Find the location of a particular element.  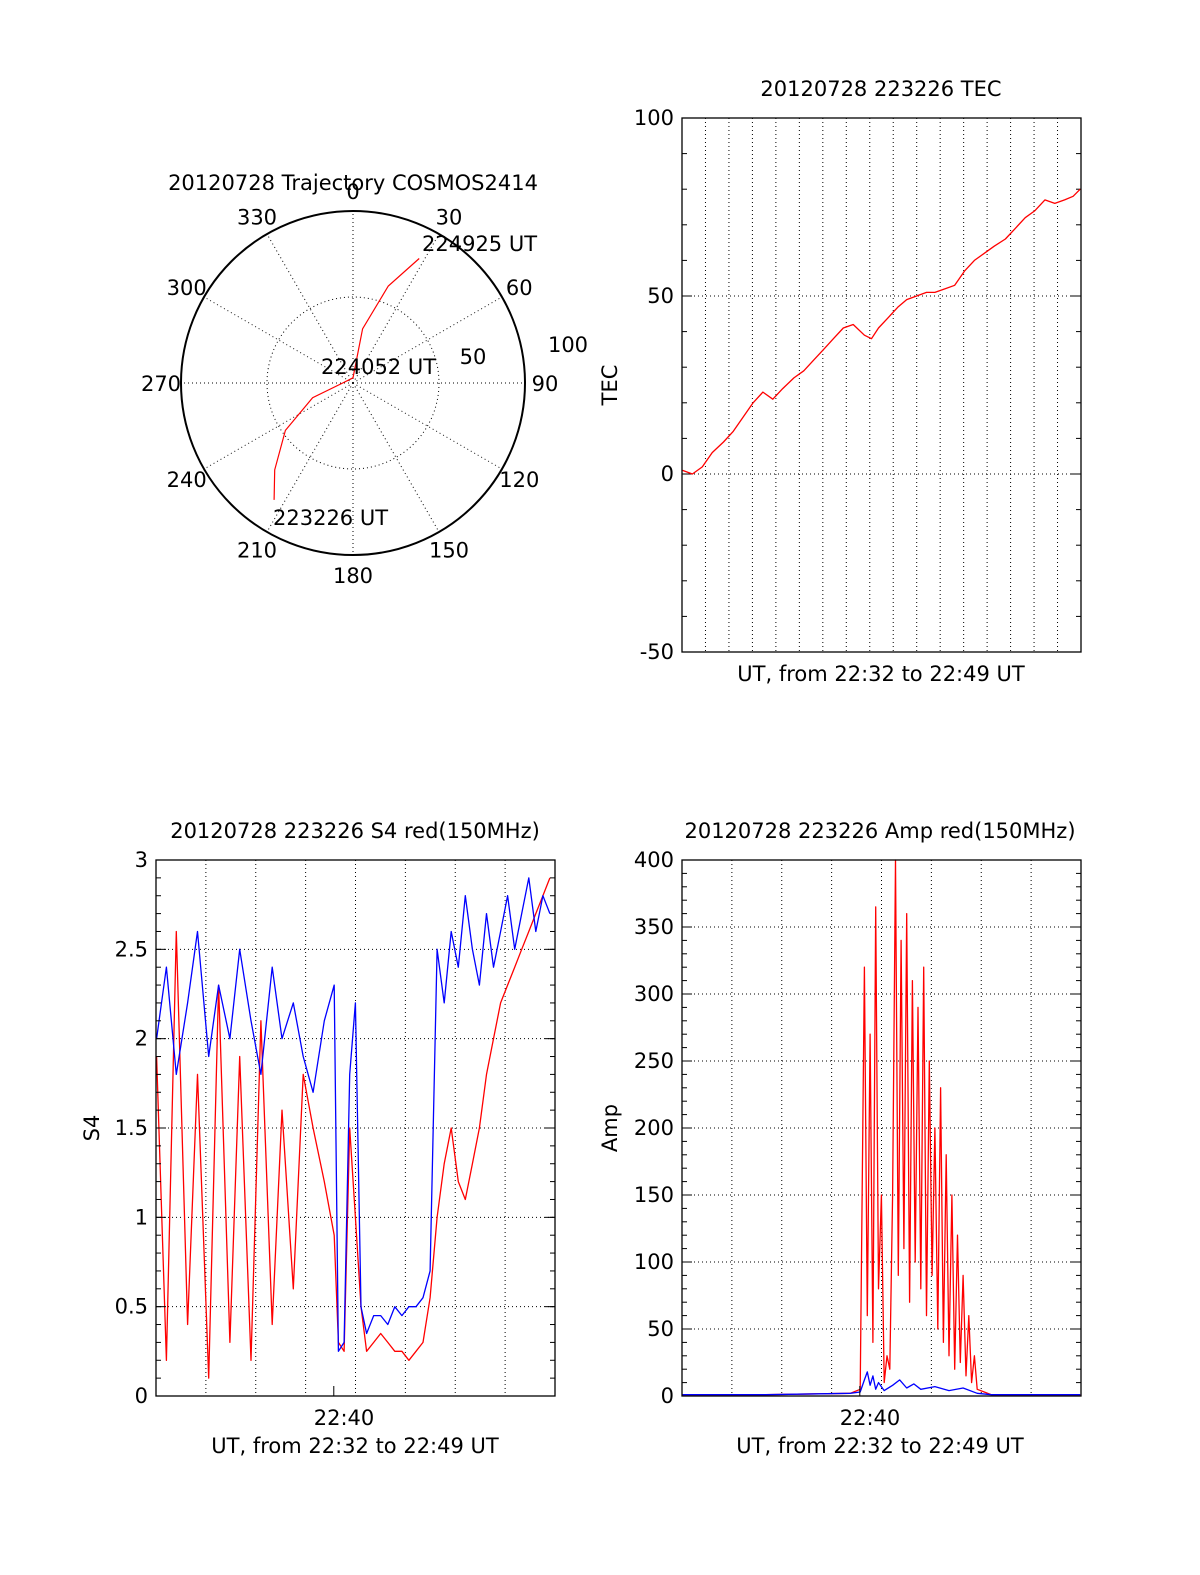

amp-y-tick-labels: 0 50 100 150 200 250 300 350 400 is located at coordinates (857, 1128).